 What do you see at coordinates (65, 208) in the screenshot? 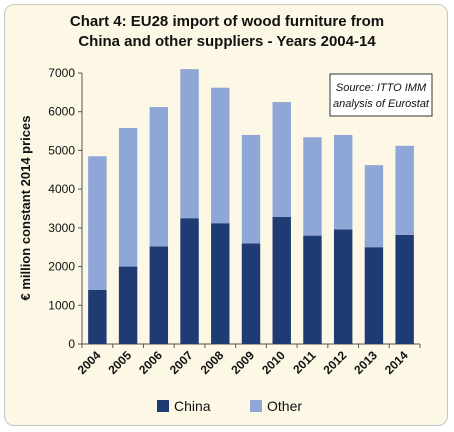
I see `y-ticks: 0 1000 2000 3000 4000 5000 6000 7000` at bounding box center [65, 208].